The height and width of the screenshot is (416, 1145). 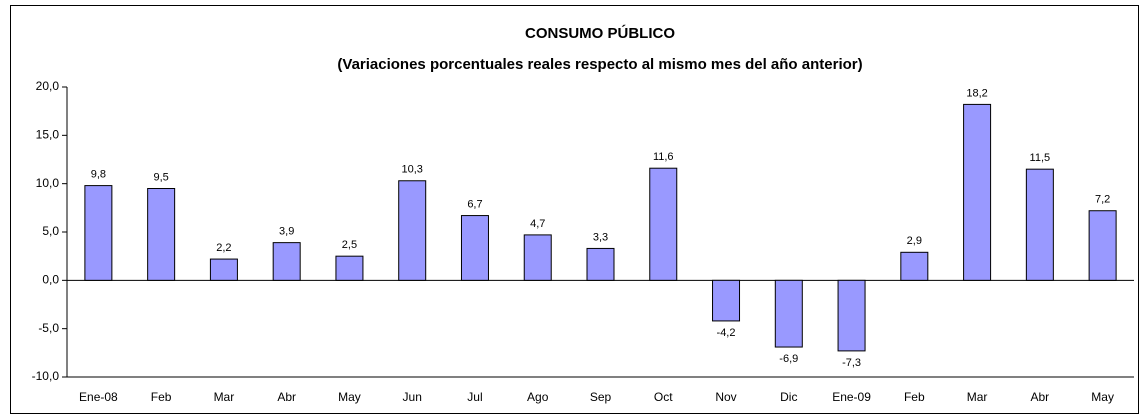 What do you see at coordinates (48, 86) in the screenshot?
I see `y-tick-label: 20,0` at bounding box center [48, 86].